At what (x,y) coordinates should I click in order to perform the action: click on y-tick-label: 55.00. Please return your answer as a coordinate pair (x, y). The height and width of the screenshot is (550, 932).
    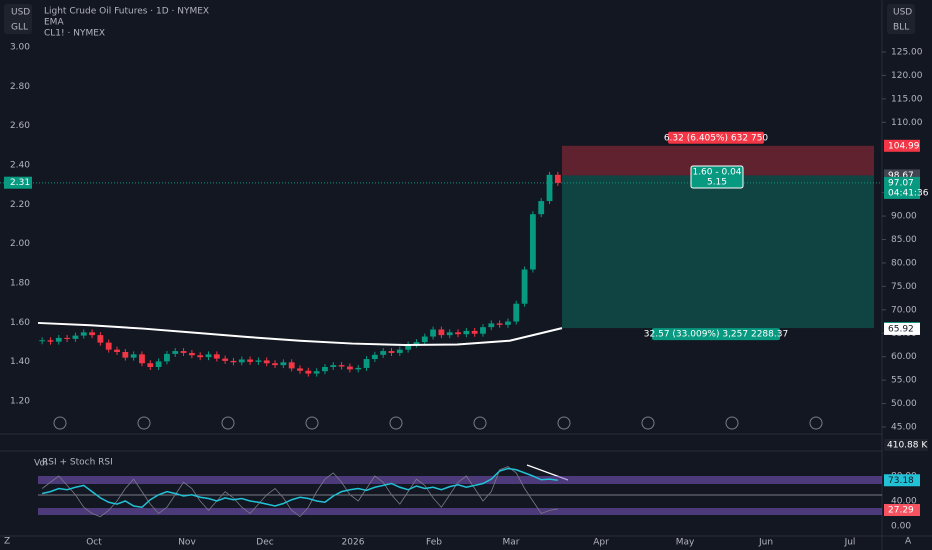
    Looking at the image, I should click on (904, 381).